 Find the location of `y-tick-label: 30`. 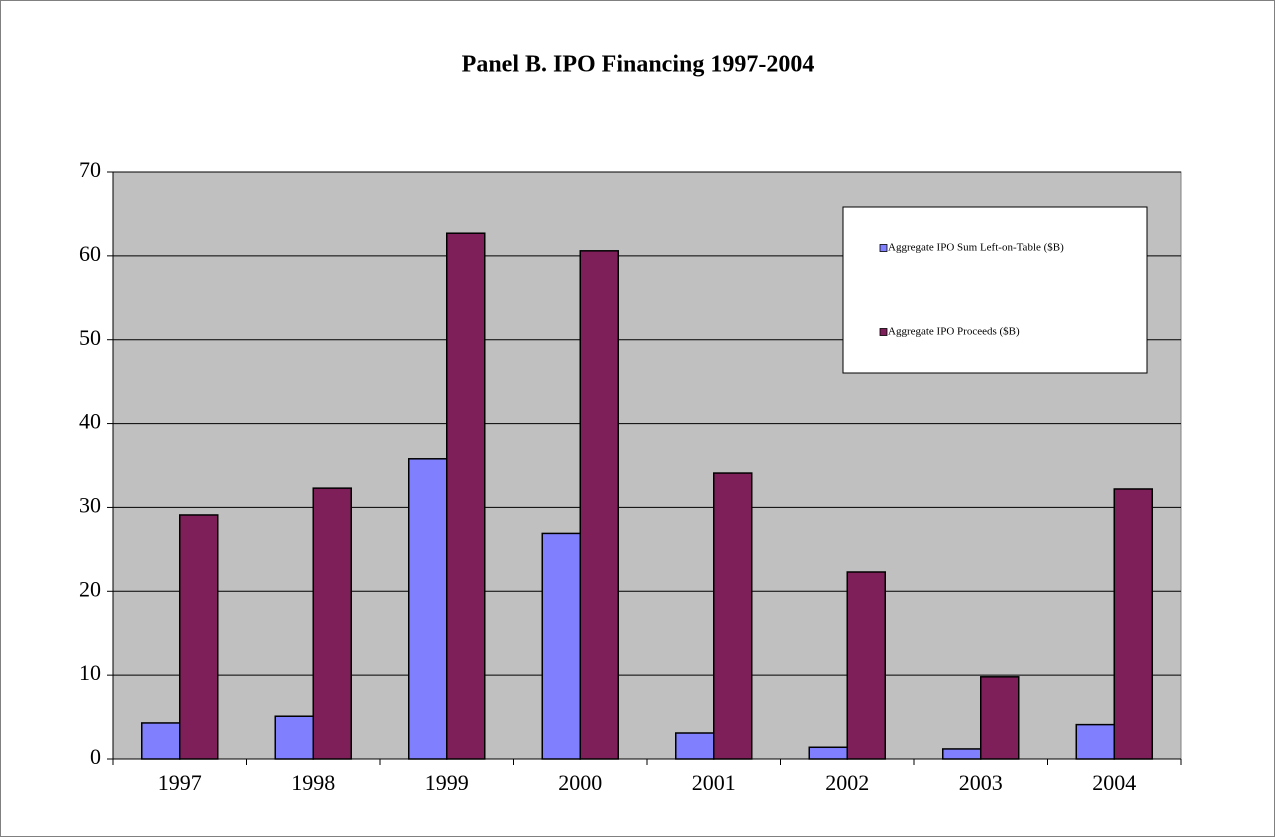

y-tick-label: 30 is located at coordinates (90, 504).